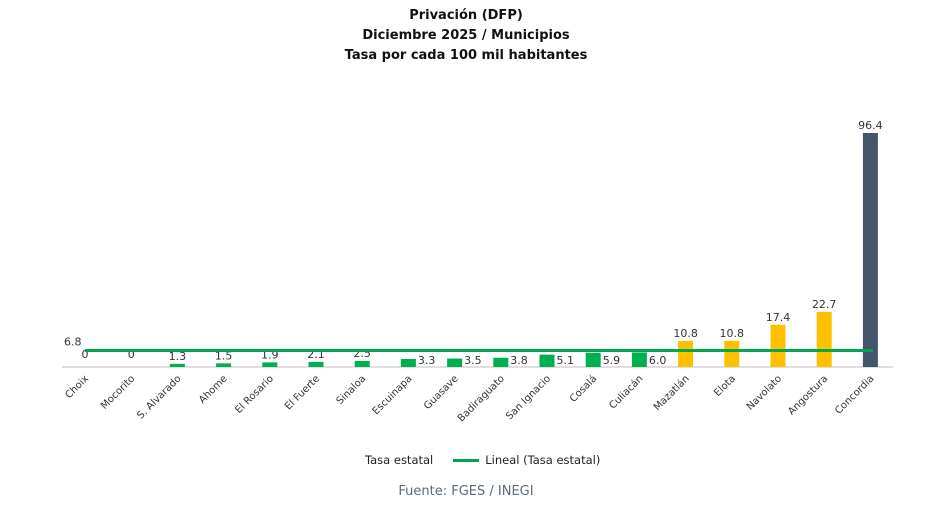 Image resolution: width=932 pixels, height=511 pixels. What do you see at coordinates (543, 460) in the screenshot?
I see `legend-item-lineal: Lineal (Tasa estatal)` at bounding box center [543, 460].